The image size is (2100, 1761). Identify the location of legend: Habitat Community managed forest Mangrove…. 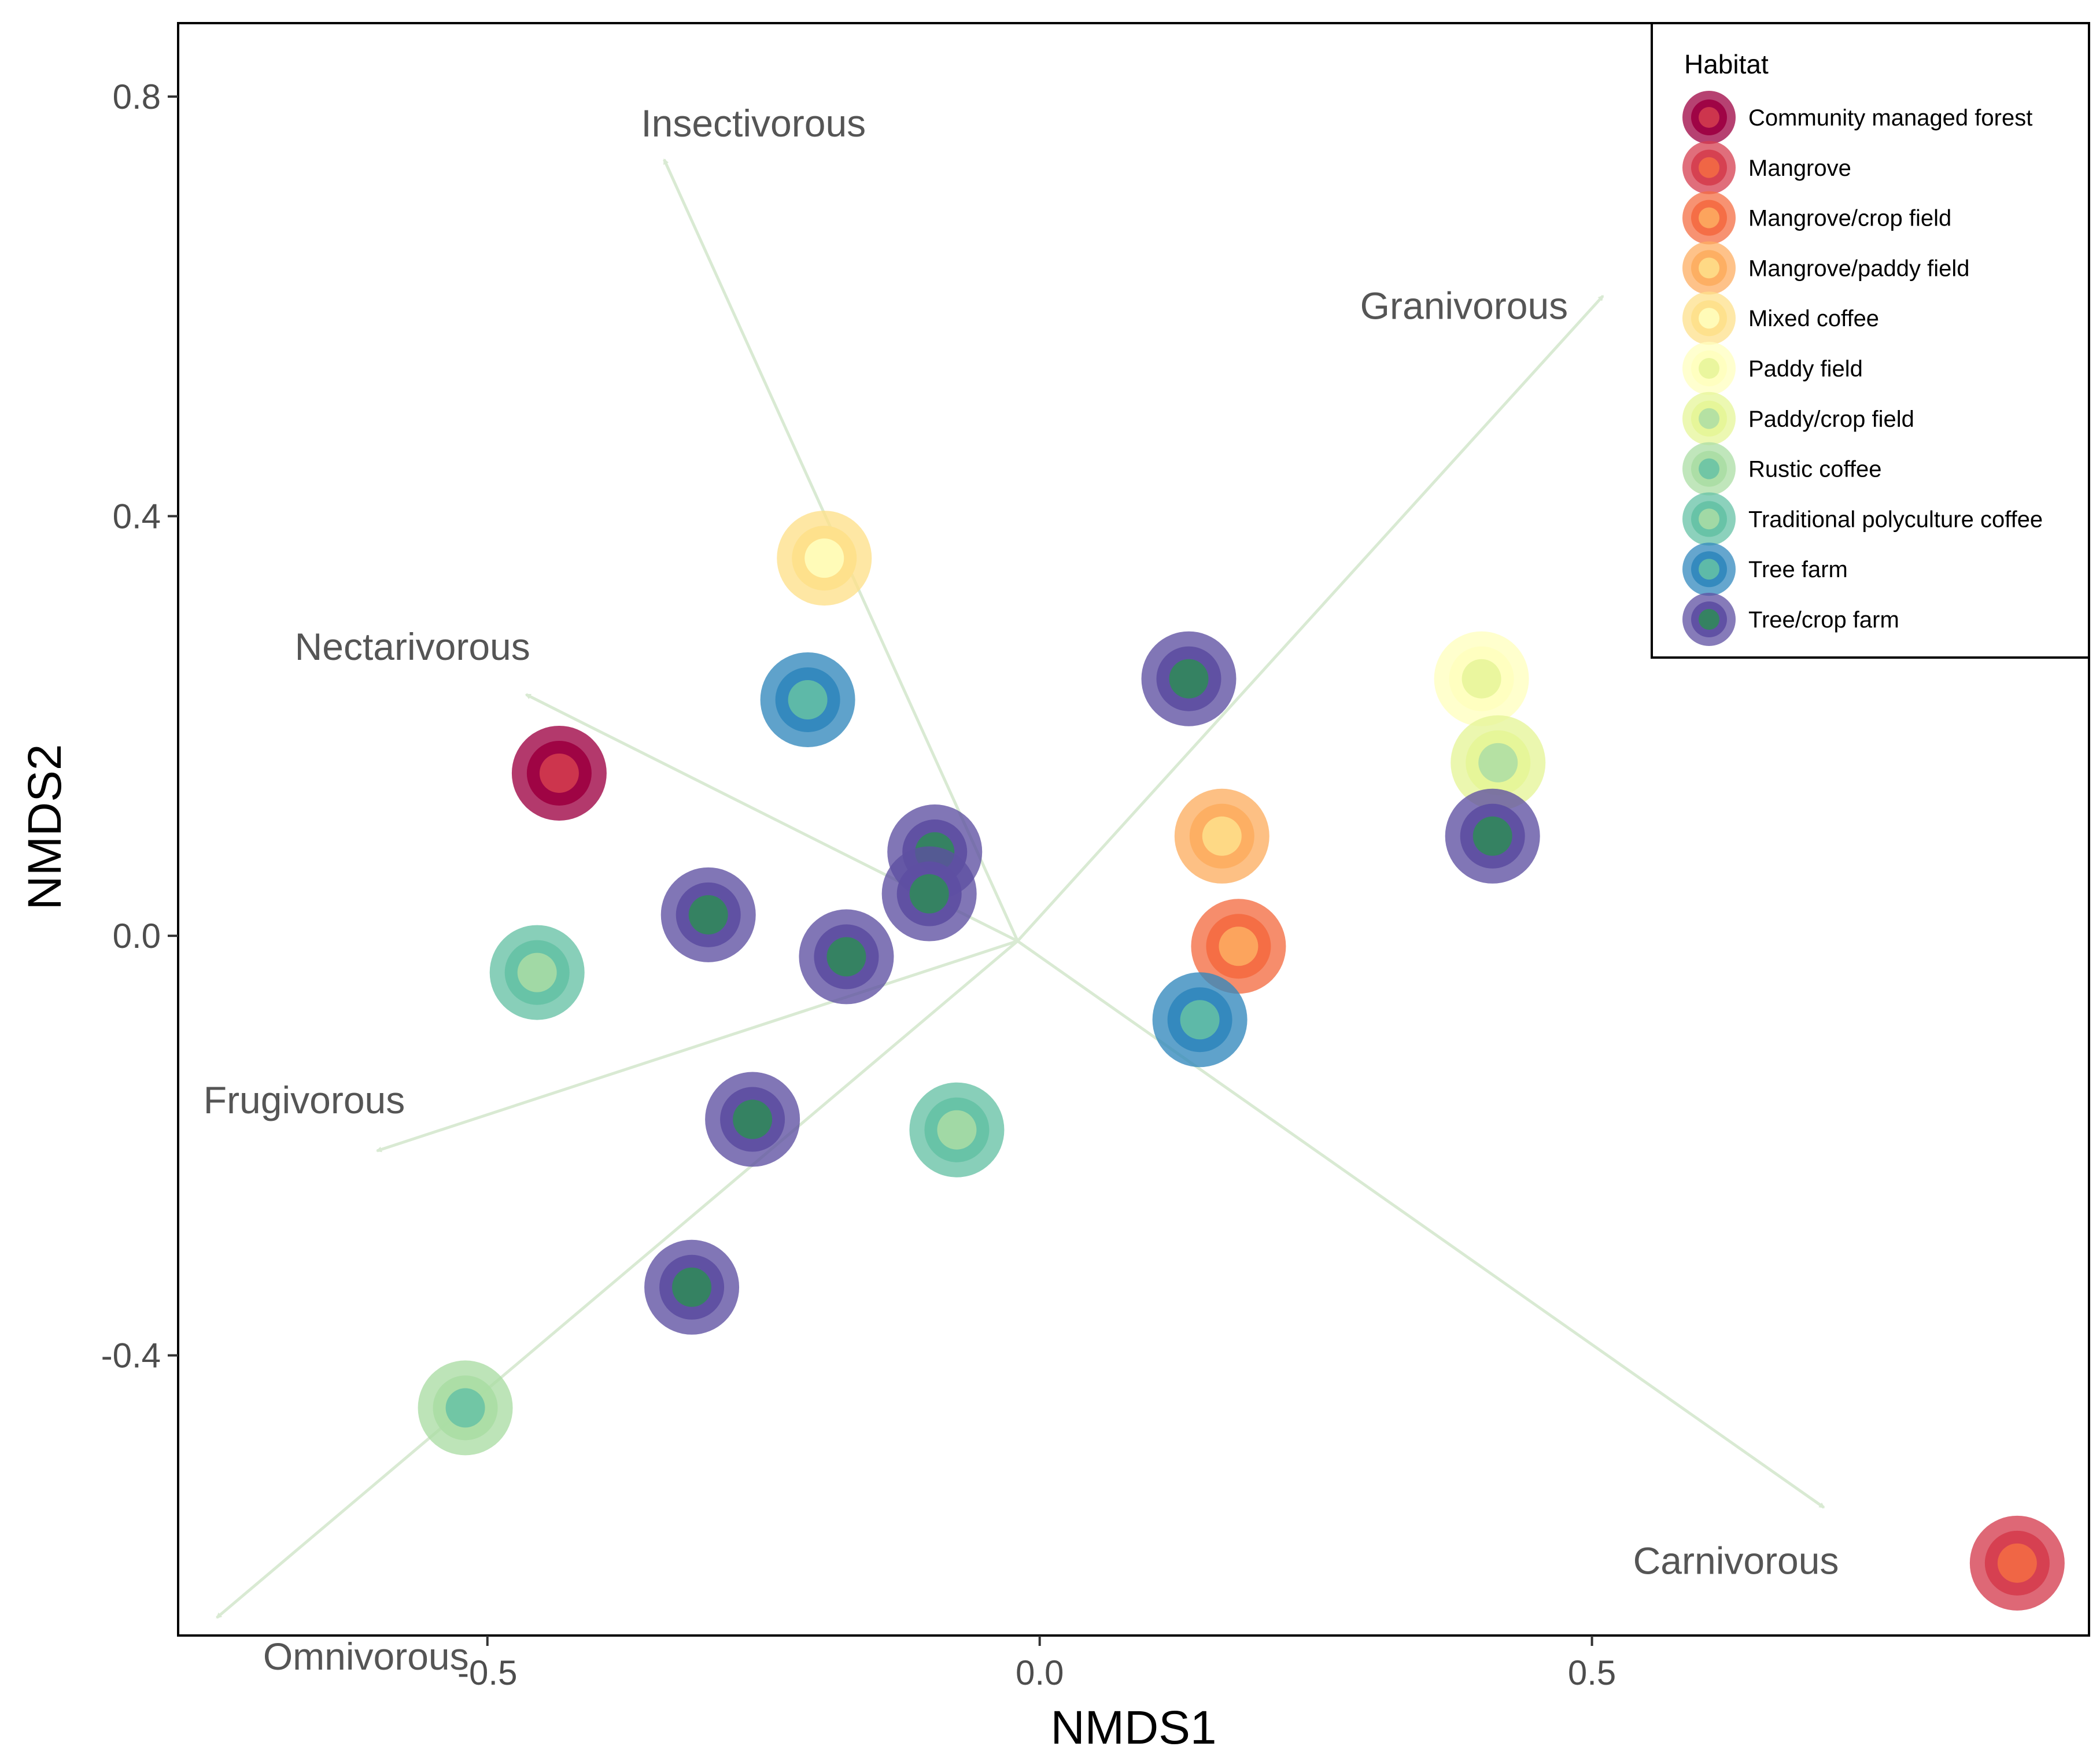
(1870, 340).